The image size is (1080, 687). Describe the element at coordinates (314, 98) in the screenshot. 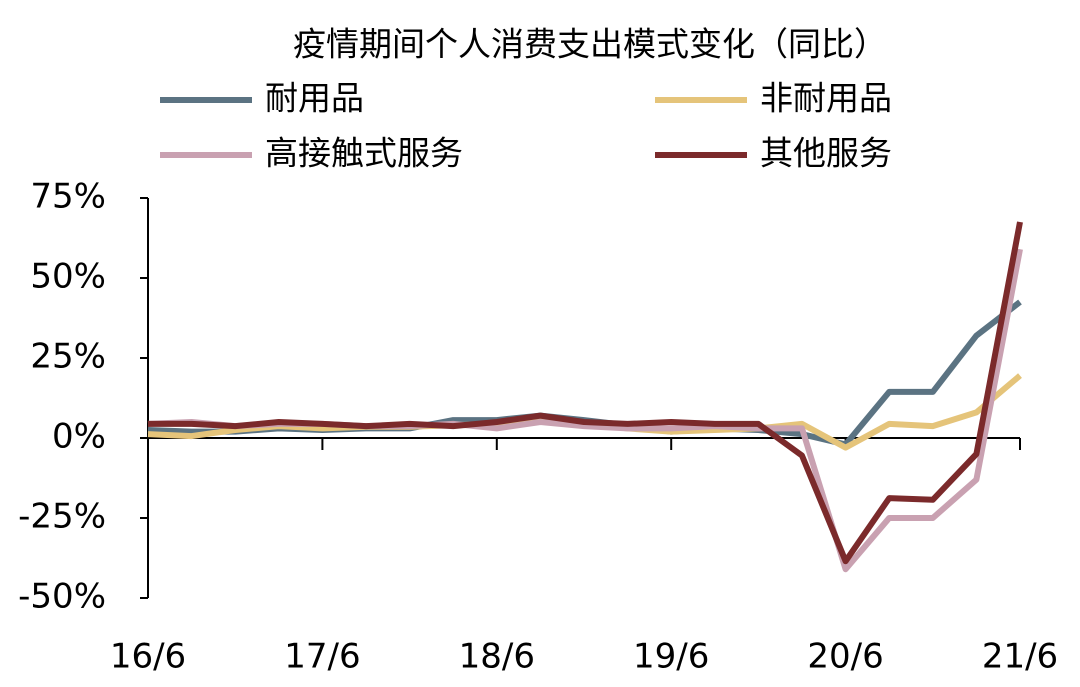

I see `legend-label: 耐用品` at that location.